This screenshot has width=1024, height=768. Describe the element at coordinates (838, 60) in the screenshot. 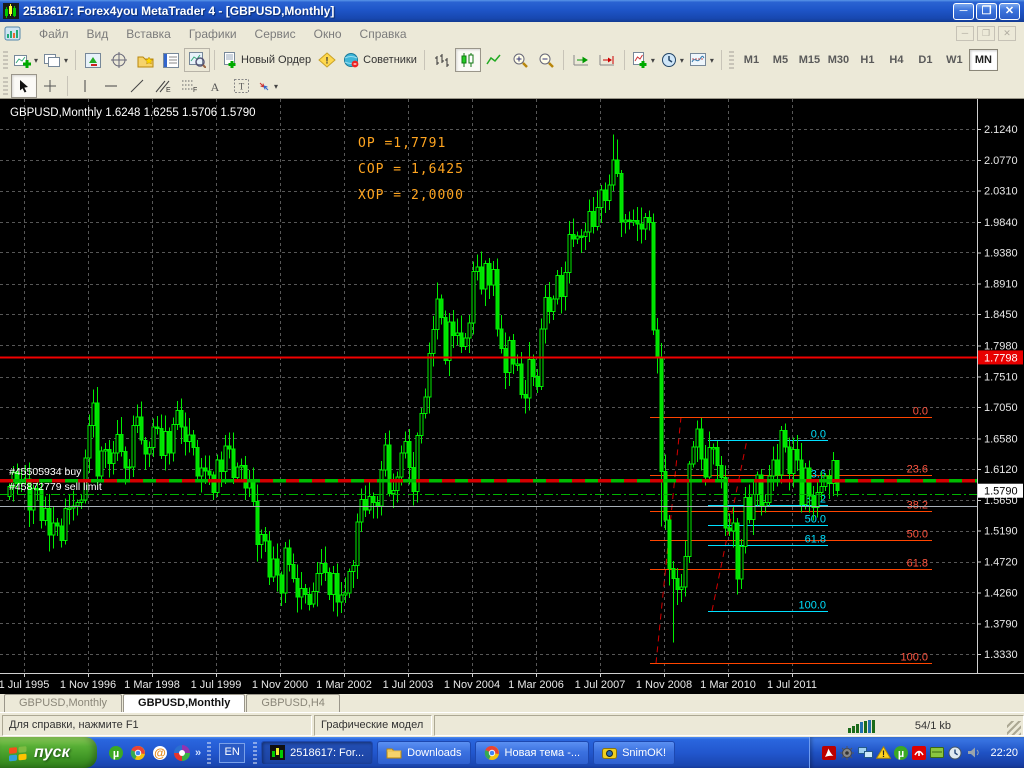

I see `timeframe-m30-button: M30` at that location.